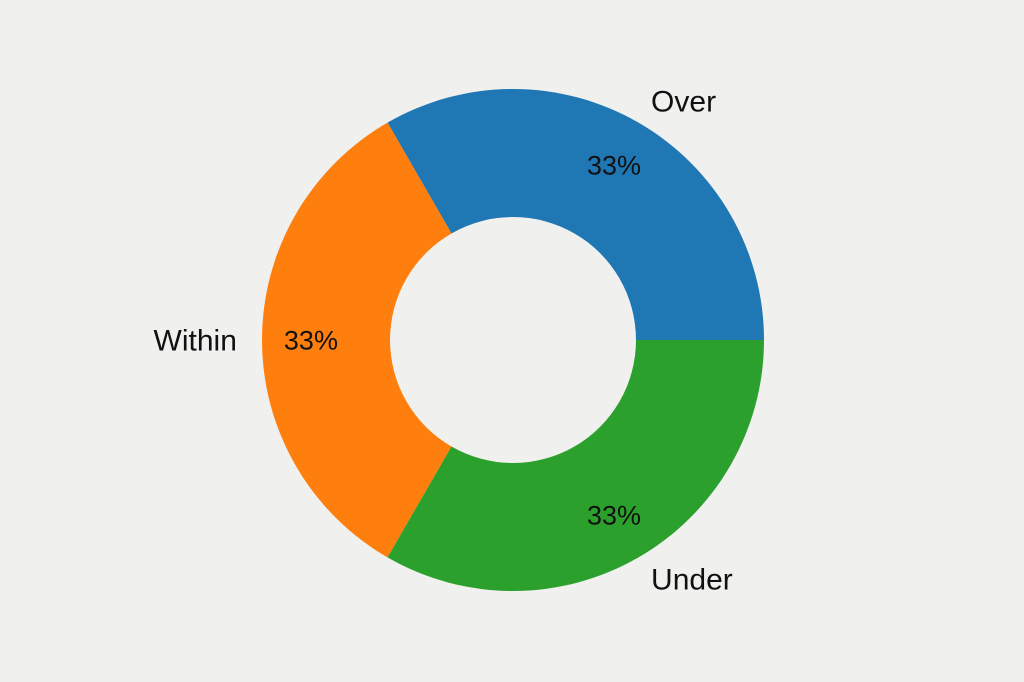 The image size is (1024, 682). Describe the element at coordinates (683, 101) in the screenshot. I see `slice-label-over: Over` at that location.